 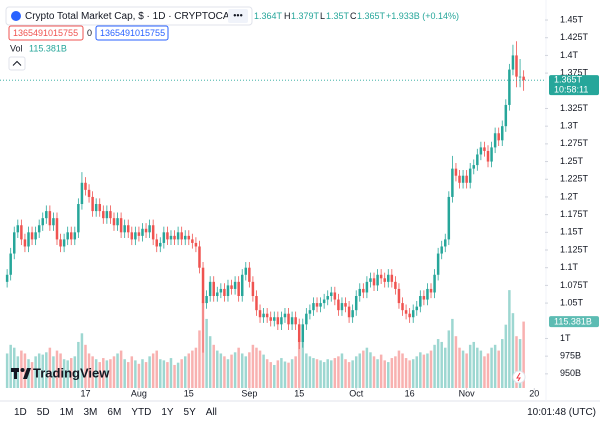 I want to click on y-tick-label: 1.075T, so click(x=574, y=285).